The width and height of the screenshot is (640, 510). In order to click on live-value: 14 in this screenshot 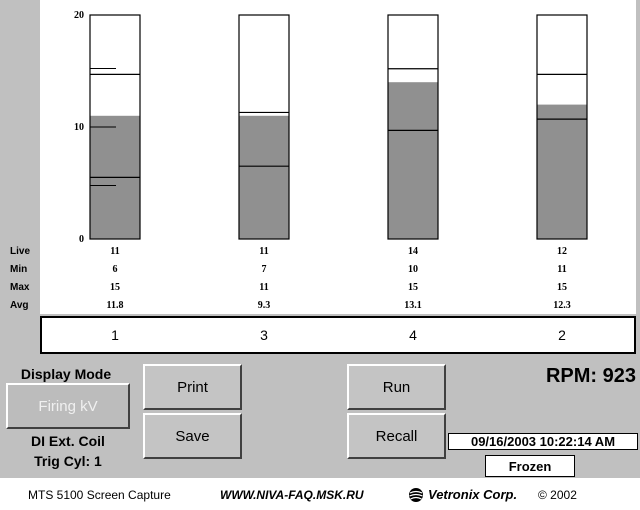, I will do `click(413, 251)`.